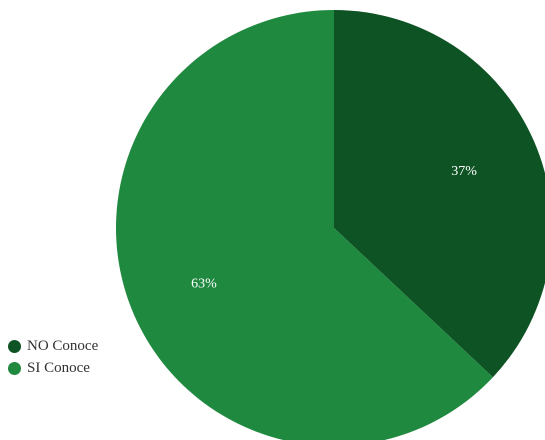 The image size is (545, 440). I want to click on chart-legend: NO Conoce SI Conoce, so click(53, 358).